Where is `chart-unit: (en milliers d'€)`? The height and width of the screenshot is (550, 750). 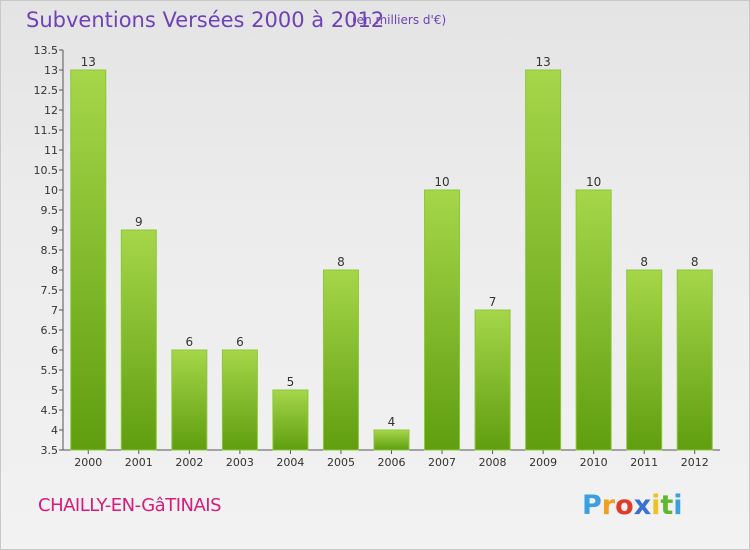 chart-unit: (en milliers d'€) is located at coordinates (399, 20).